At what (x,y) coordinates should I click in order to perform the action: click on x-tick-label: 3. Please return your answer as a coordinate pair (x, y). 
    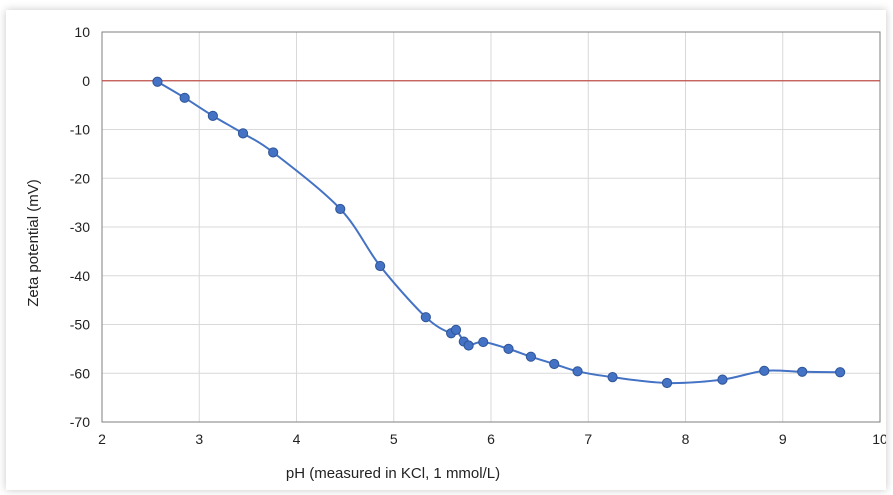
    Looking at the image, I should click on (199, 439).